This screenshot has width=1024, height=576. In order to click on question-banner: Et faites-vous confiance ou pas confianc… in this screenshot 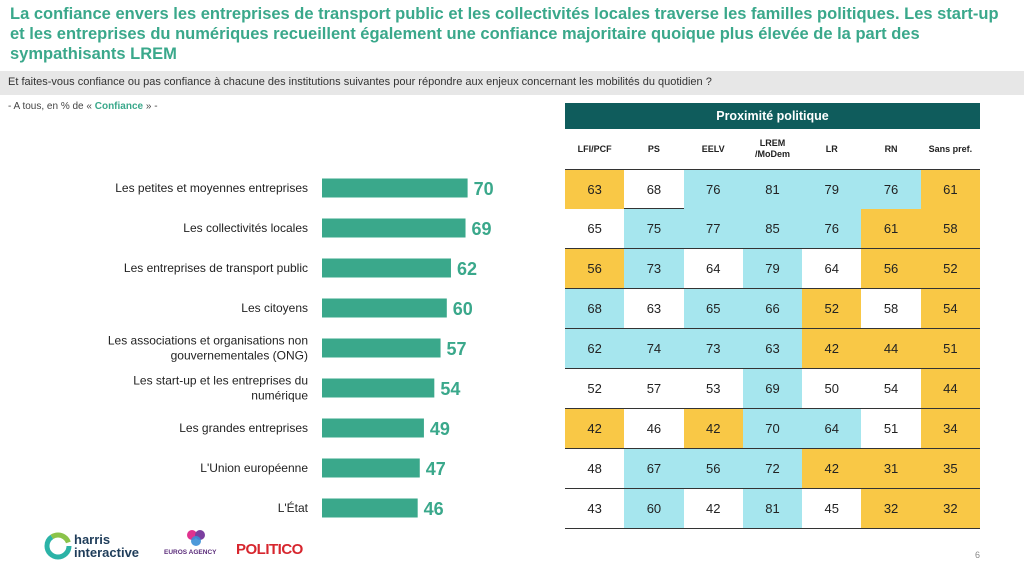, I will do `click(512, 83)`.